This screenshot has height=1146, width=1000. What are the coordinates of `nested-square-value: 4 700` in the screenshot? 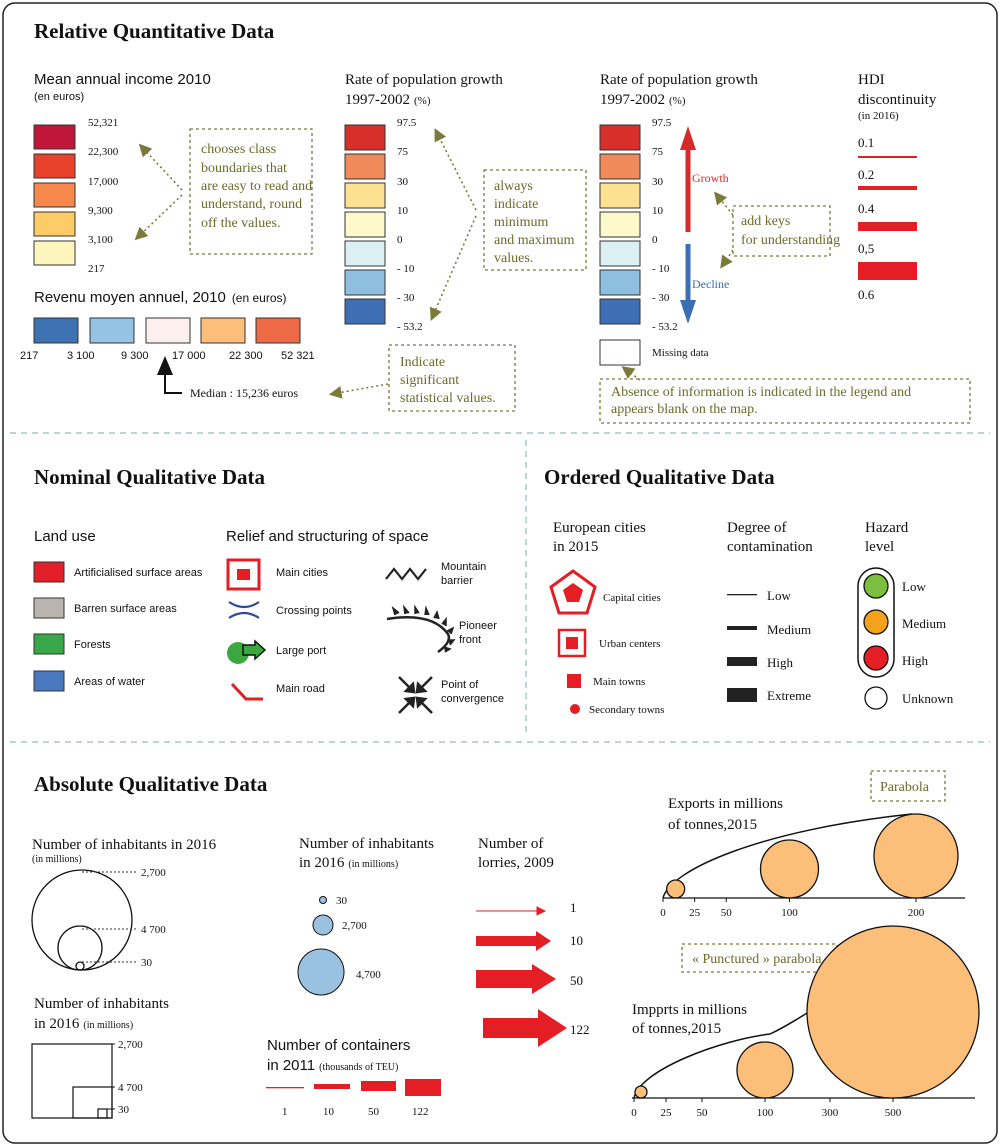 It's located at (130, 1088).